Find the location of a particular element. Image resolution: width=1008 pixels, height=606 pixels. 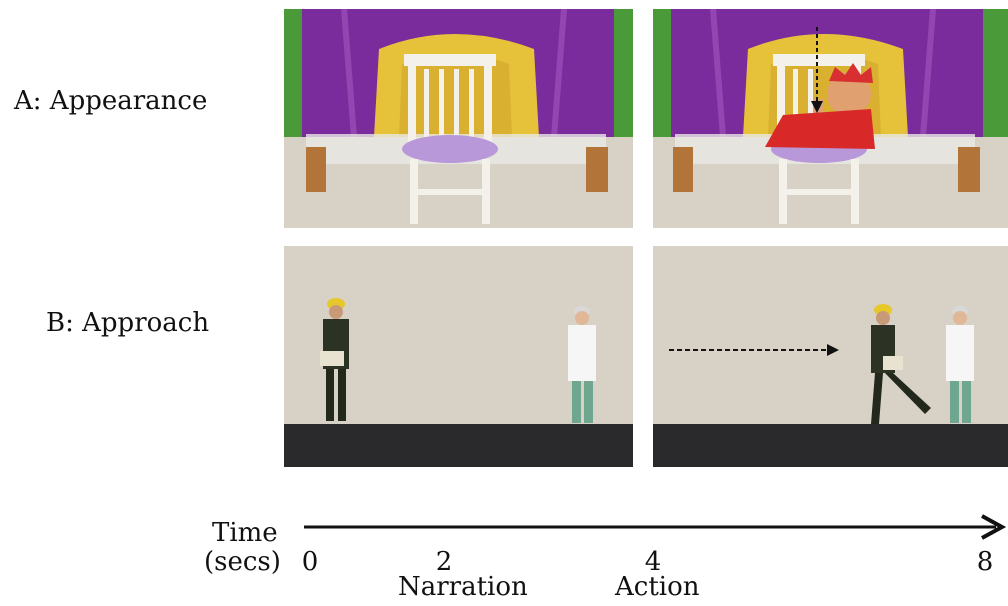

tick-label-2: 2 is located at coordinates (444, 562).